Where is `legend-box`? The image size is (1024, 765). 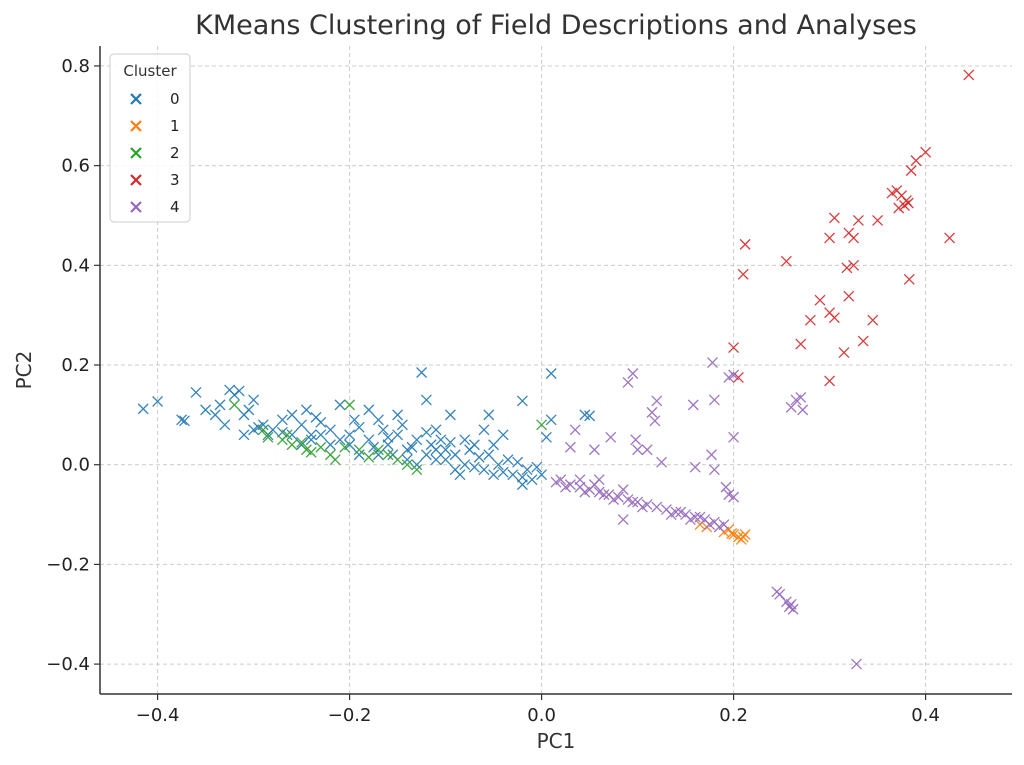
legend-box is located at coordinates (150, 138).